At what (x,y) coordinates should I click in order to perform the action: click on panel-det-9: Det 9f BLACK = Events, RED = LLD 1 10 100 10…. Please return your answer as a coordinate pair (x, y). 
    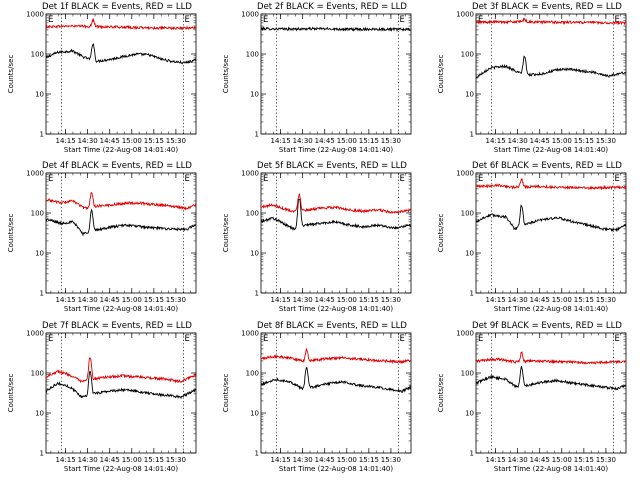
    Looking at the image, I should click on (532, 397).